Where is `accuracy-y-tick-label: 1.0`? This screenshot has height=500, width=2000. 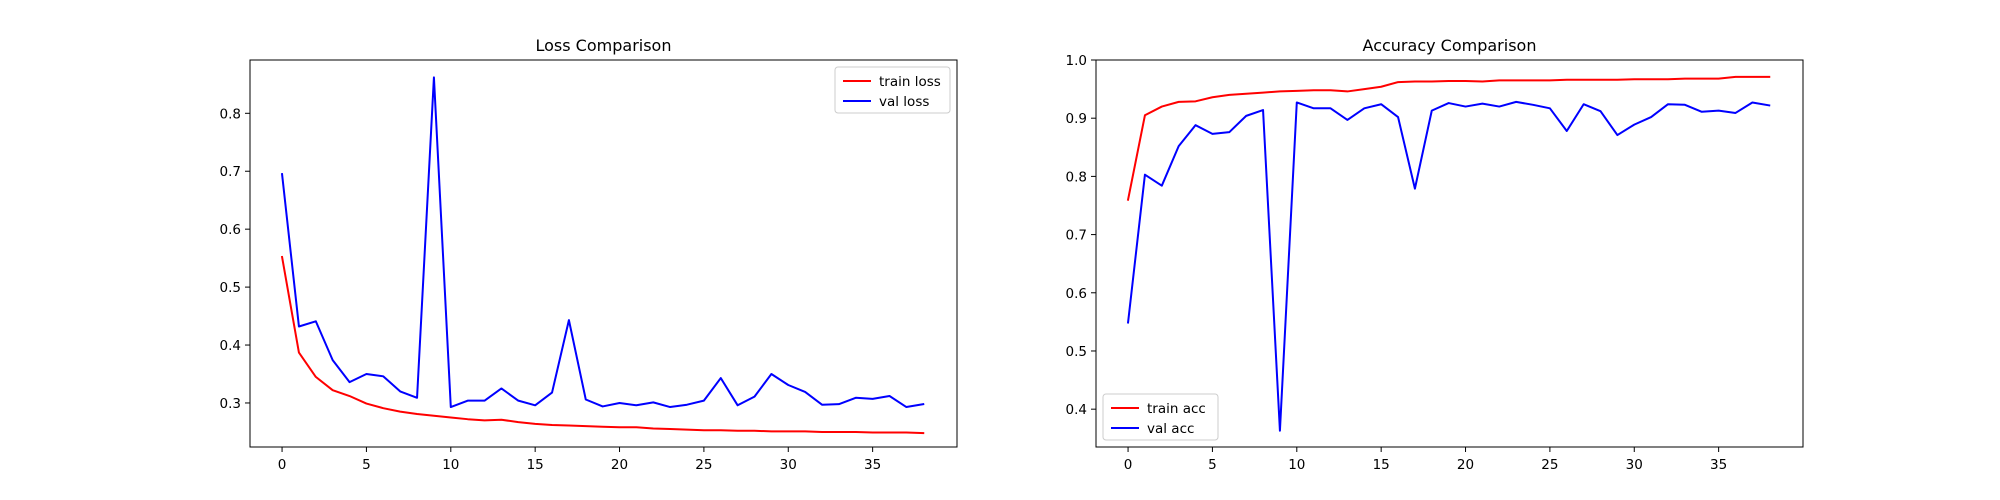 accuracy-y-tick-label: 1.0 is located at coordinates (1076, 61).